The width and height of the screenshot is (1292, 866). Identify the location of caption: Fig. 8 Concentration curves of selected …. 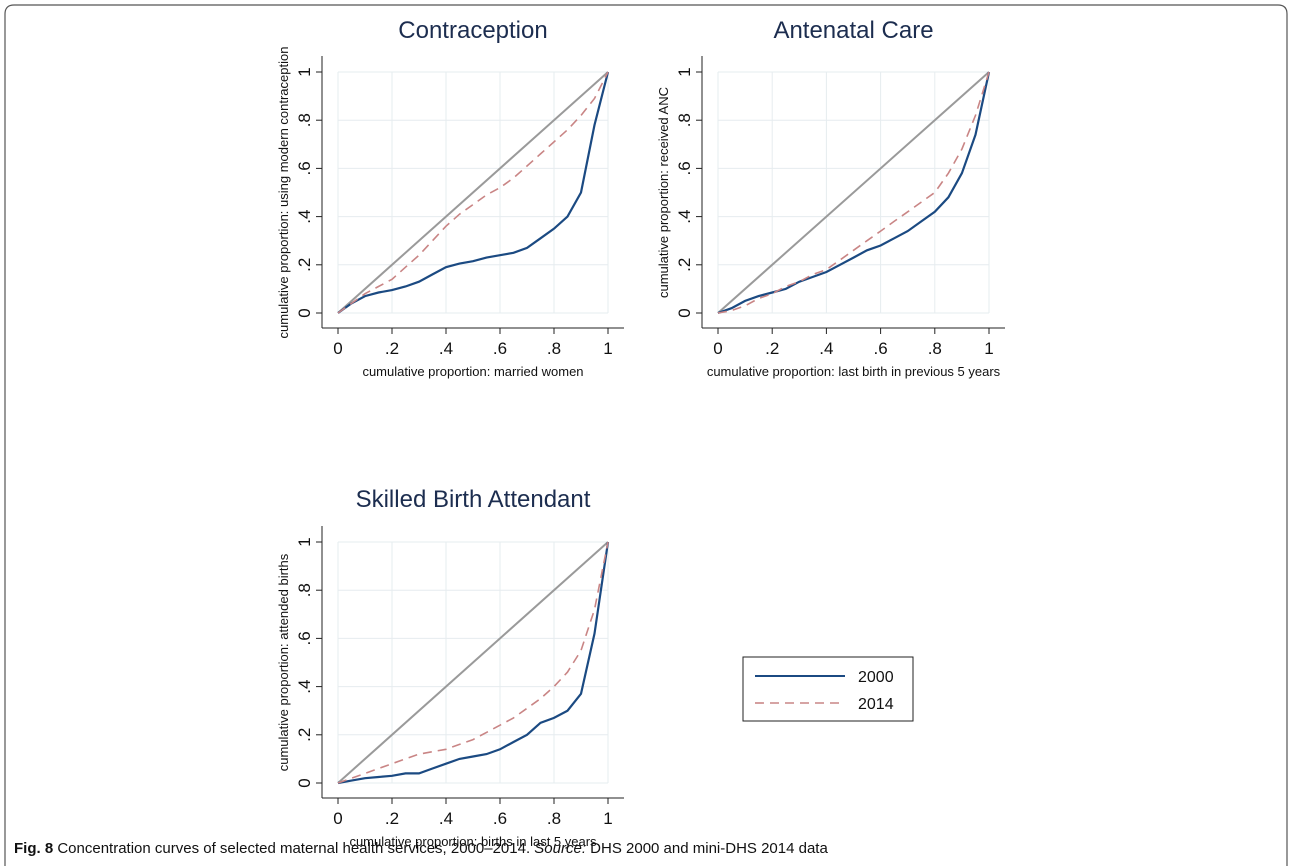
(421, 848).